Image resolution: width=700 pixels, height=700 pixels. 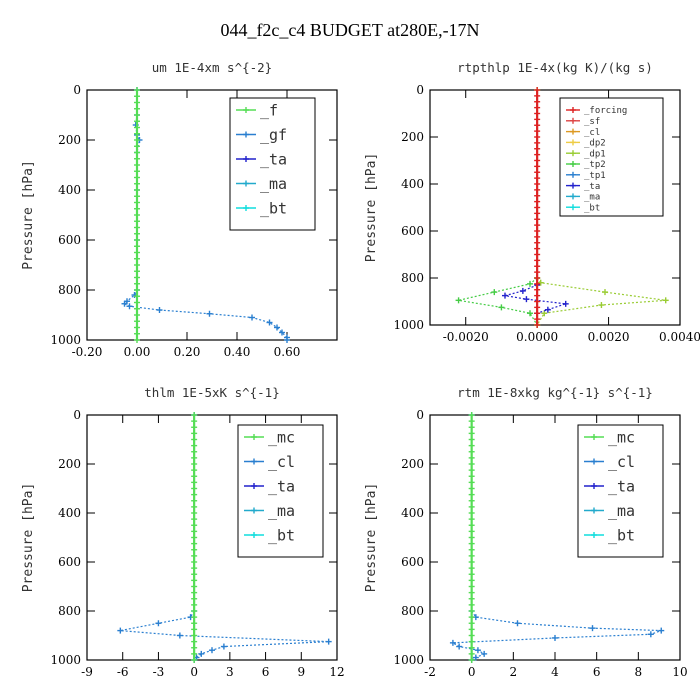 What do you see at coordinates (537, 189) in the screenshot?
I see `data-point-_forcing-425` at bounding box center [537, 189].